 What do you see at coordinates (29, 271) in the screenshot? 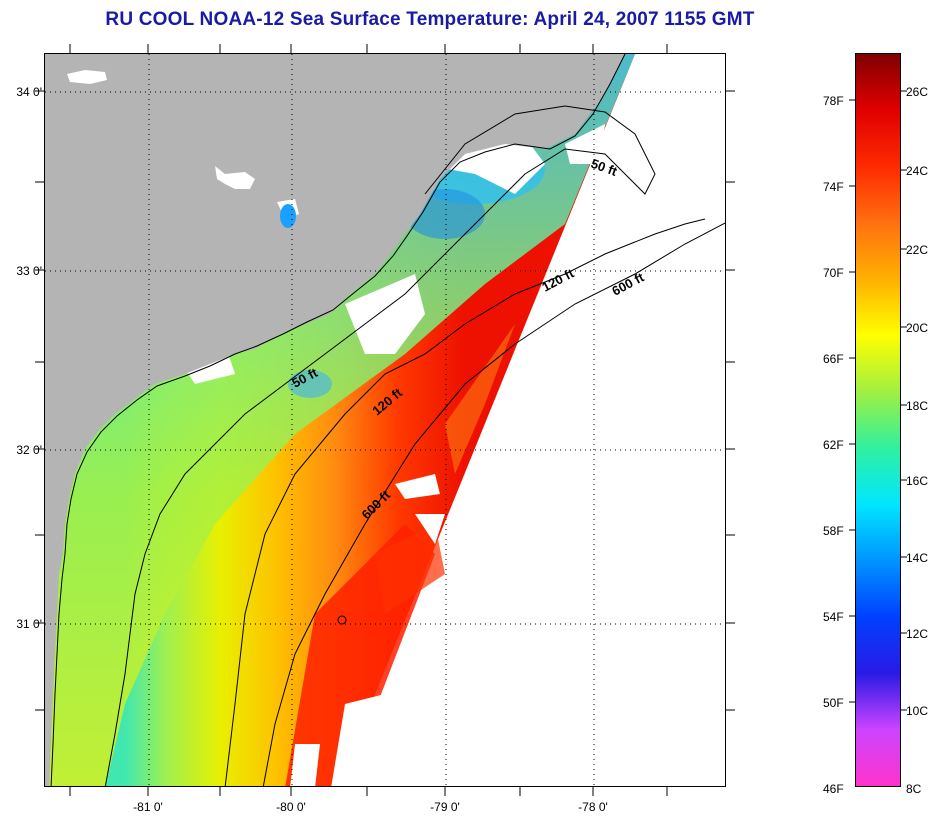
I see `lat-label-33: 33 0'` at bounding box center [29, 271].